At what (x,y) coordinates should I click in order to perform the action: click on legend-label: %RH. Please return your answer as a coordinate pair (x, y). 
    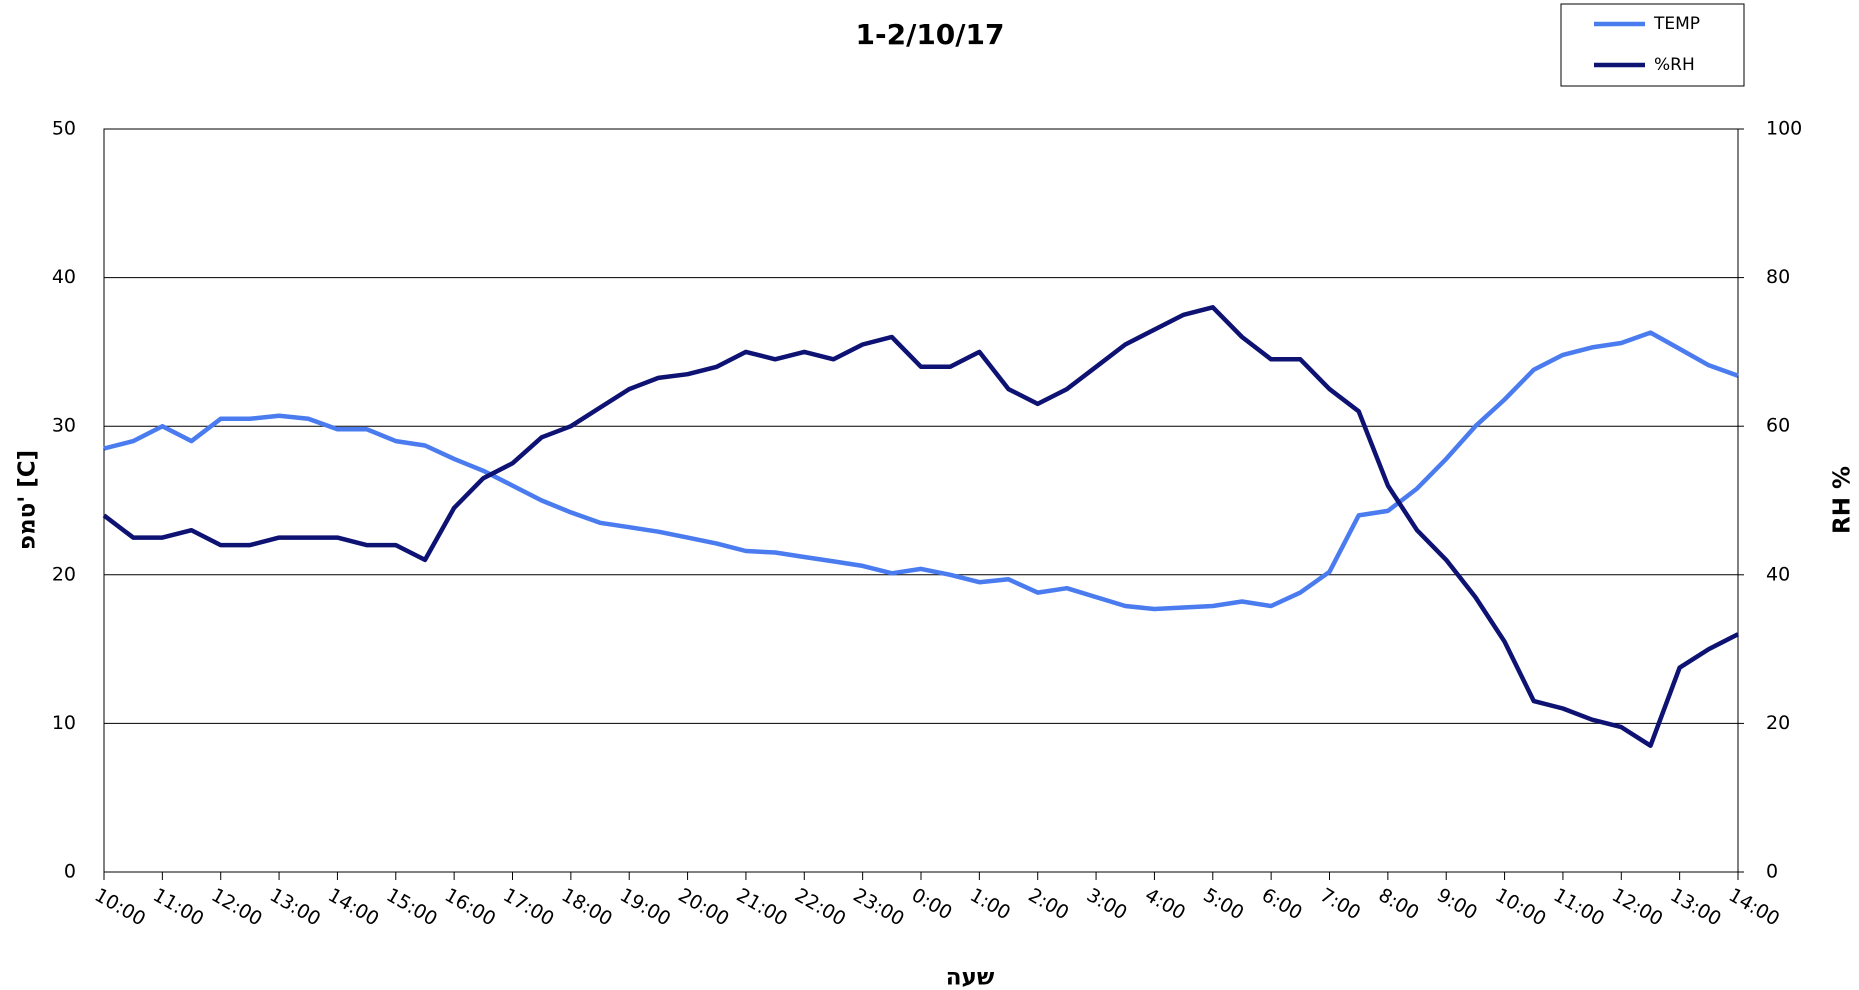
    Looking at the image, I should click on (1674, 65).